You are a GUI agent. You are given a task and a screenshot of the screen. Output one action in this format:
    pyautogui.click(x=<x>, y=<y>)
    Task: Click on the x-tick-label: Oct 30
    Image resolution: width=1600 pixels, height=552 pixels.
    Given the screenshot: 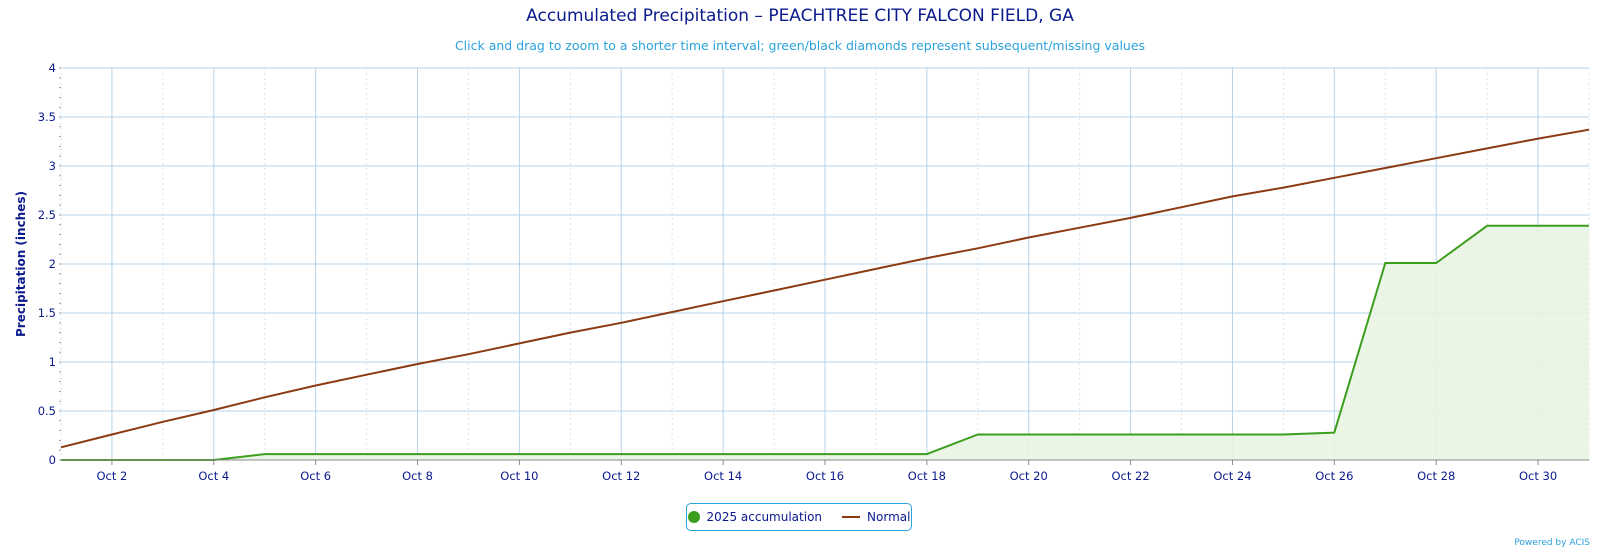 What is the action you would take?
    pyautogui.click(x=1538, y=476)
    